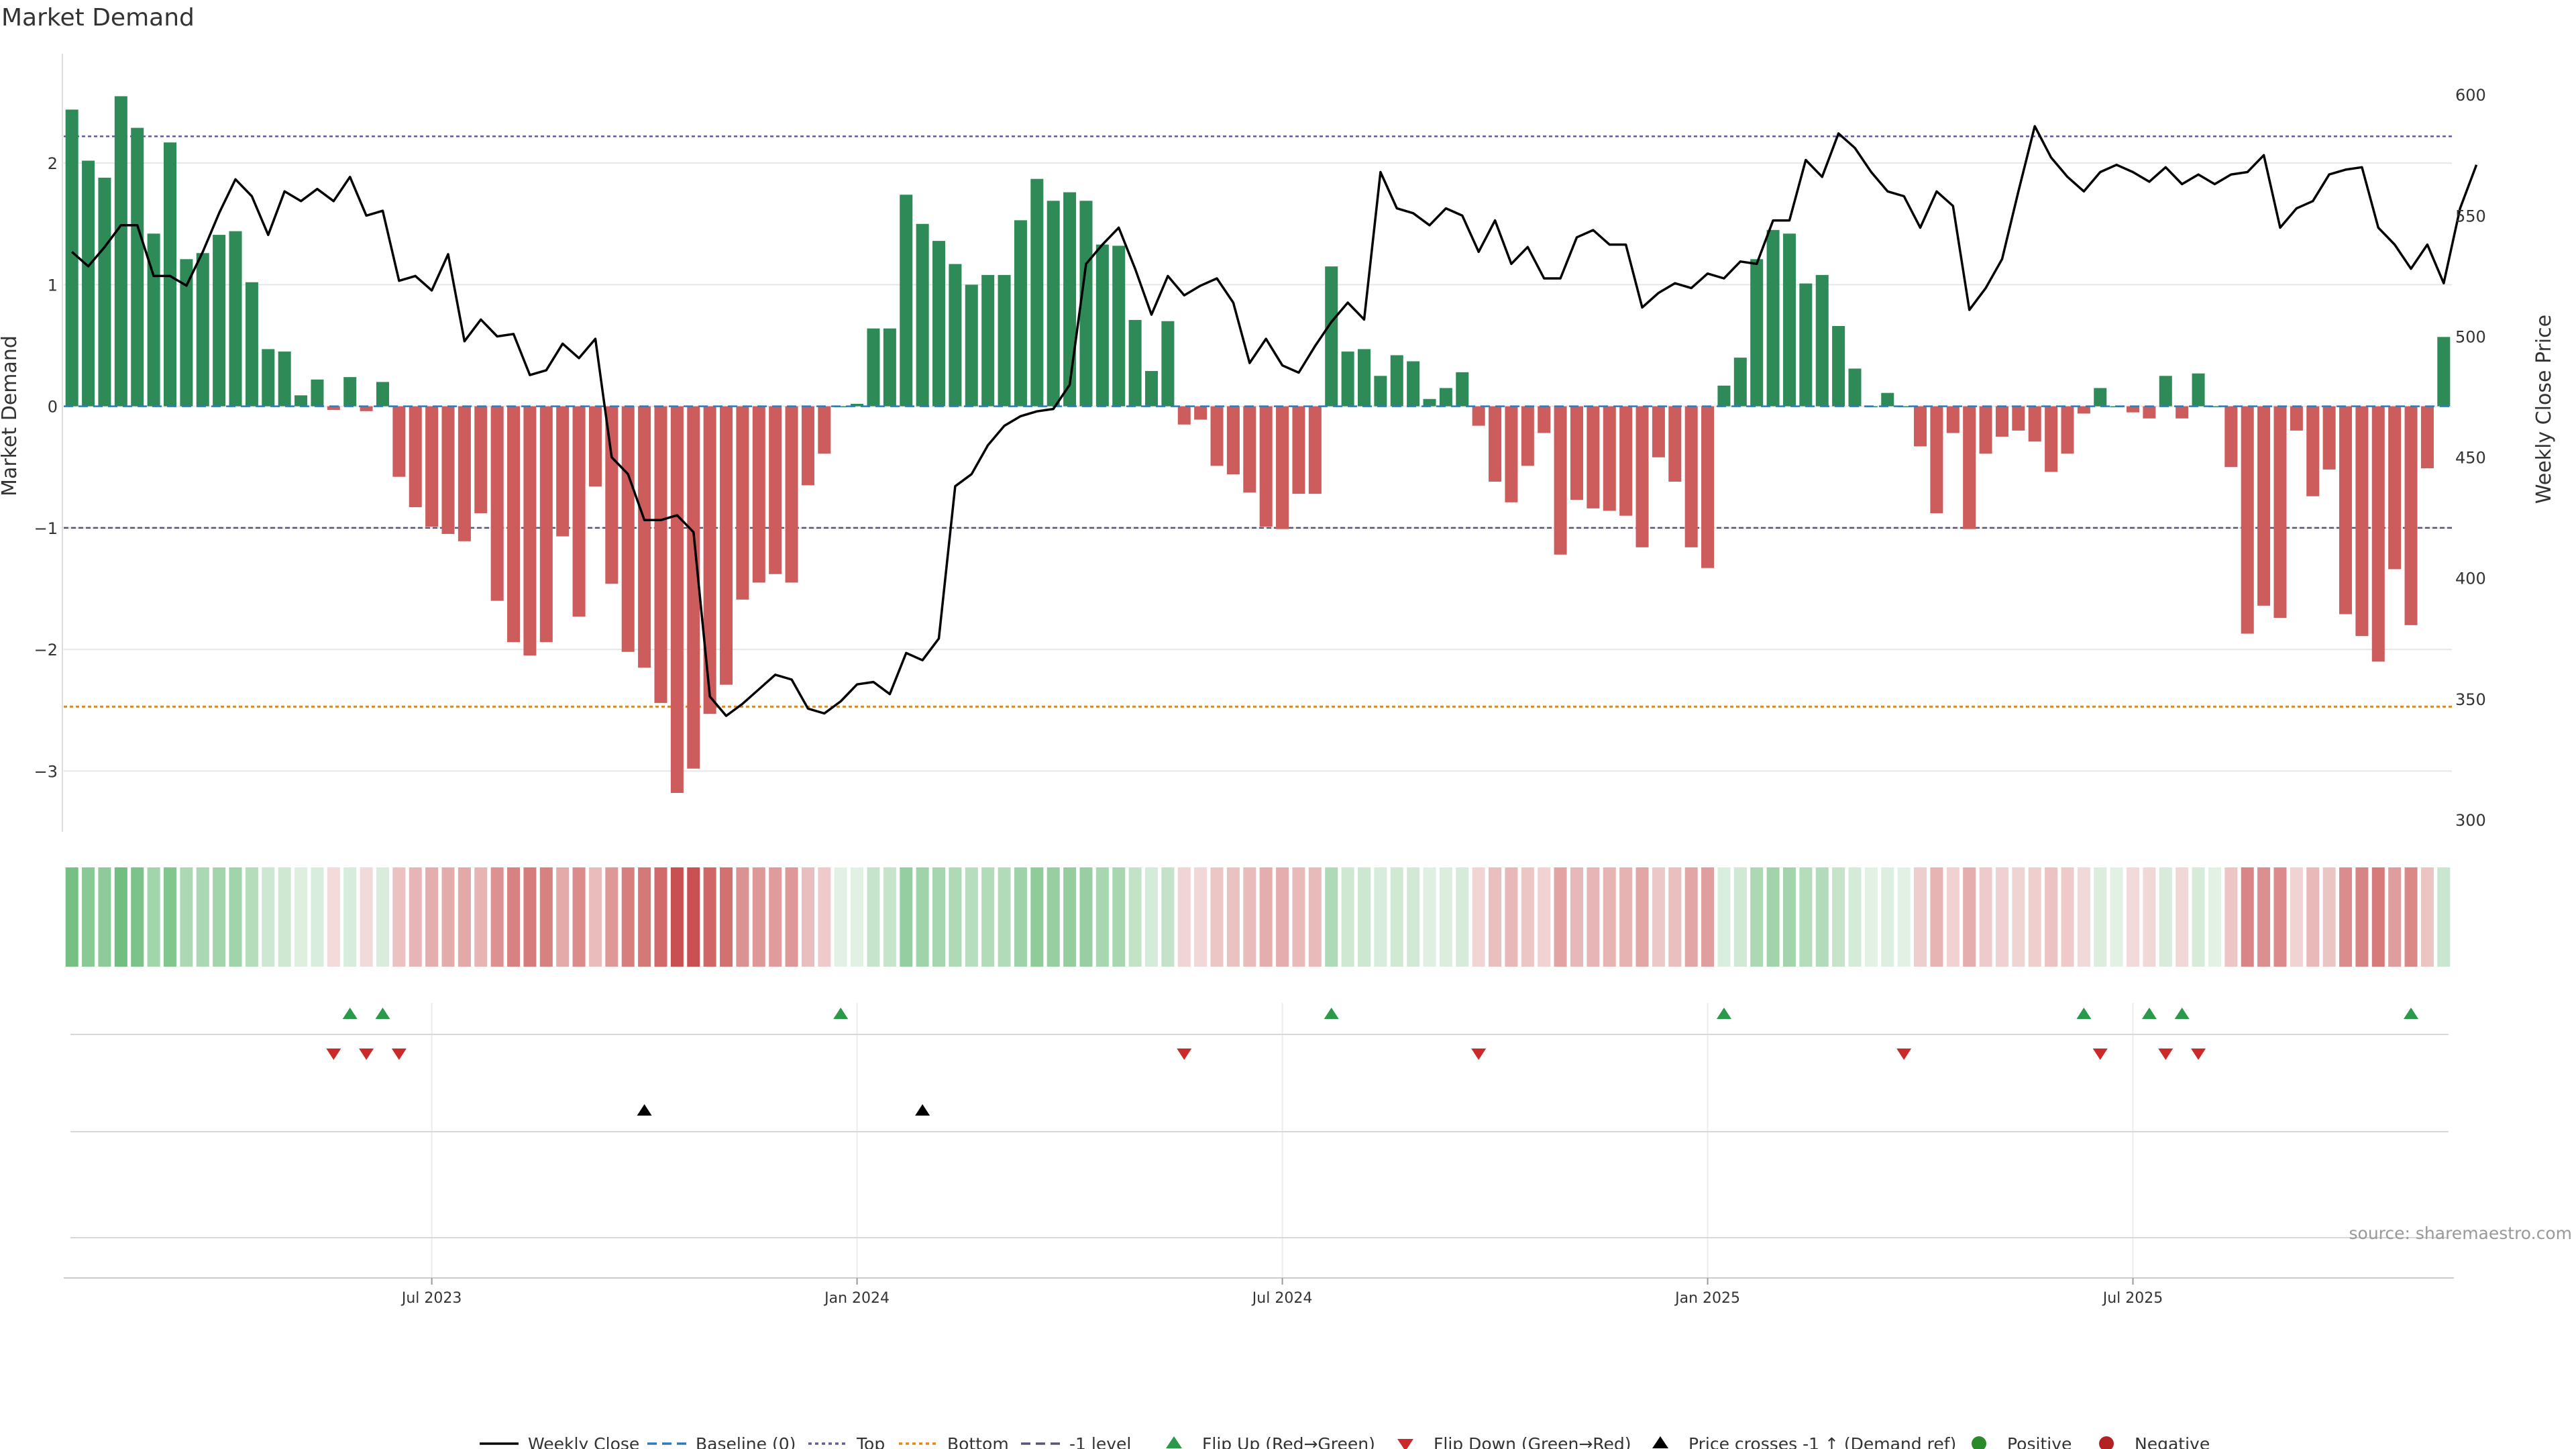 The height and width of the screenshot is (1449, 2576). I want to click on left-tick-label: 1, so click(53, 285).